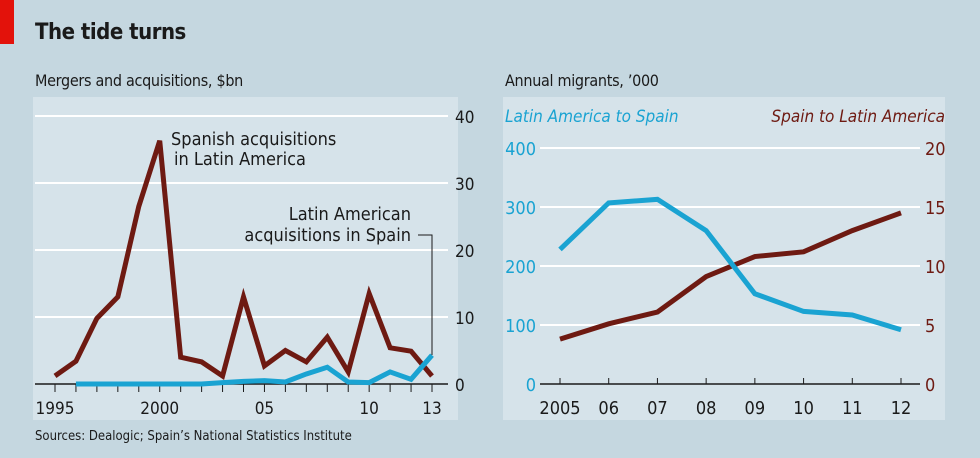 The image size is (980, 458). I want to click on y-tick-label: 20, so click(464, 252).